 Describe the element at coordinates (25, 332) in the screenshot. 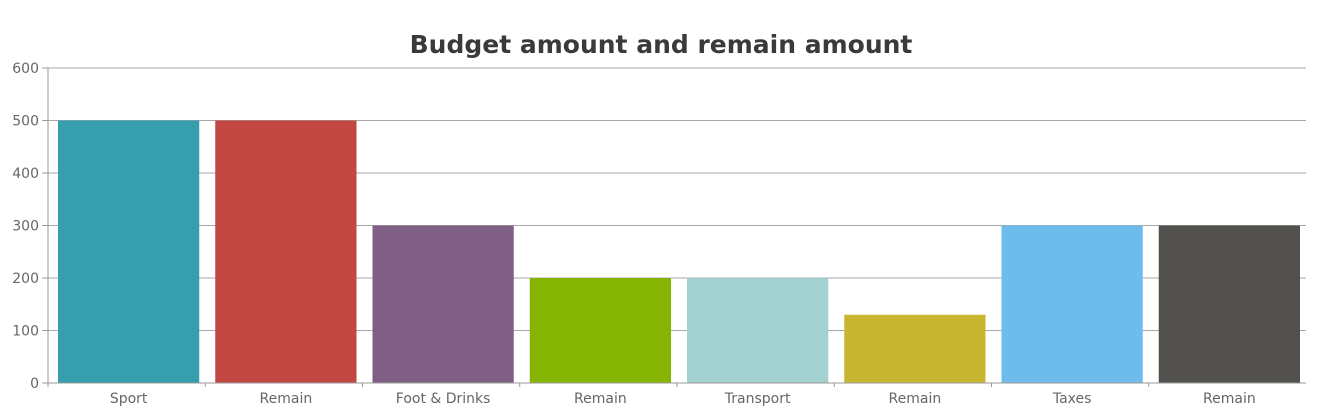

I see `y-tick-label: 100` at that location.